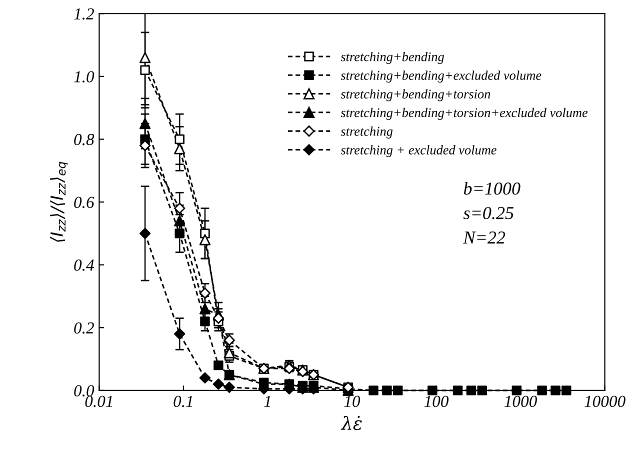 This screenshot has width=640, height=454. I want to click on y-axis-title: ⟨I$_{zz}$⟩/⟨I$_{zz}$⟩$_{eq}$, so click(59, 202).